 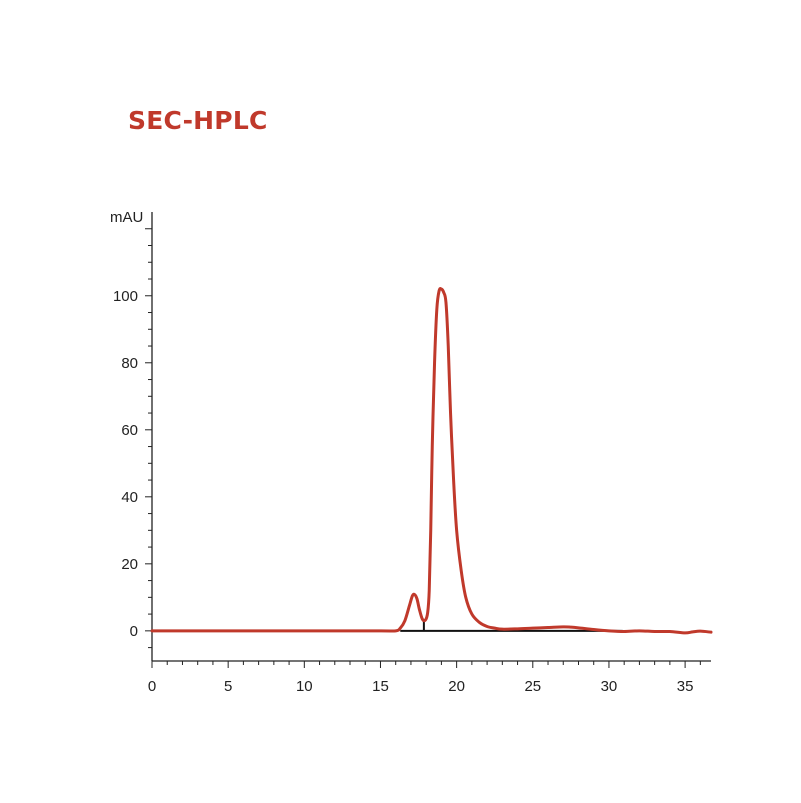 What do you see at coordinates (456, 686) in the screenshot?
I see `x-tick-label: 20` at bounding box center [456, 686].